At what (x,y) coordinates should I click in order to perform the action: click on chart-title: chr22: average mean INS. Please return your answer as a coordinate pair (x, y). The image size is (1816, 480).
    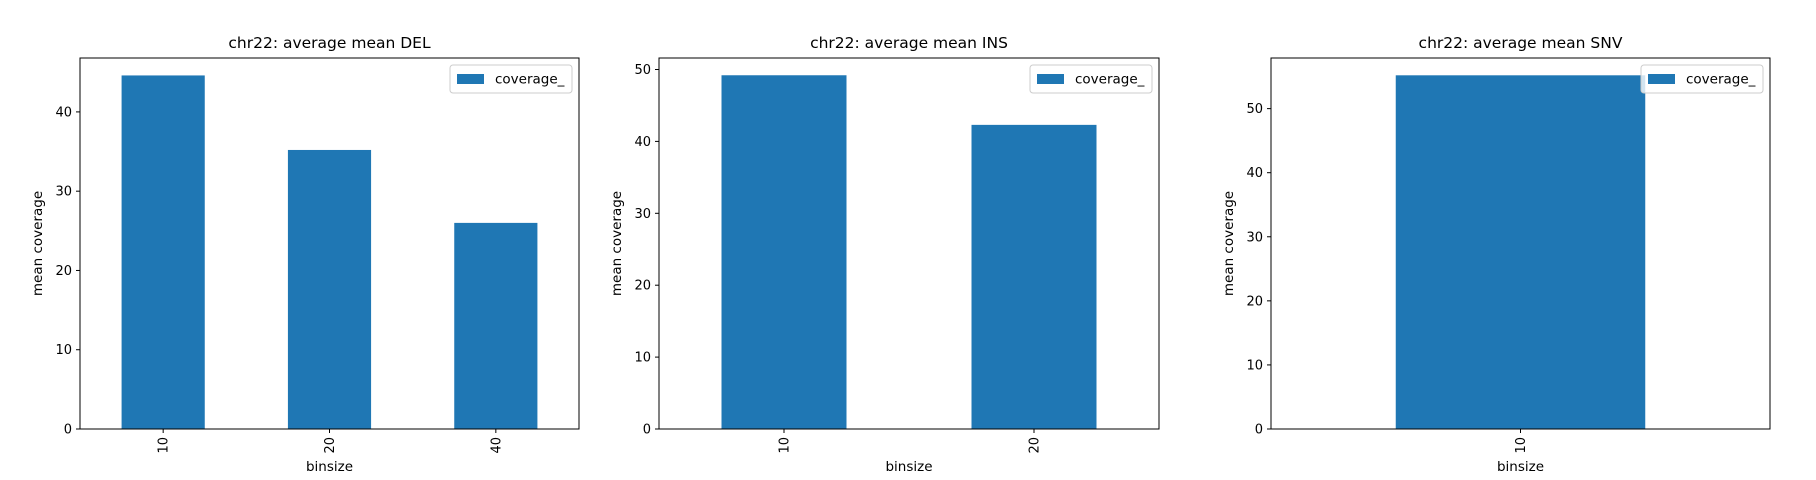
    Looking at the image, I should click on (909, 43).